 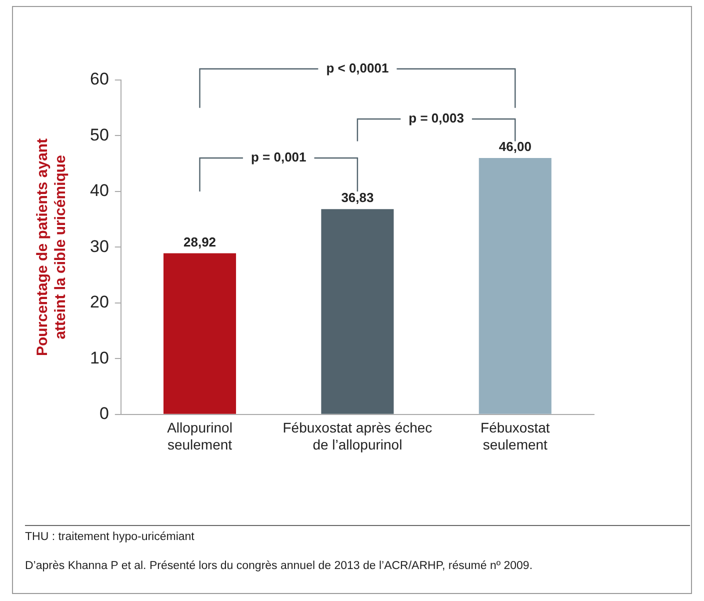 I want to click on text: THU : traitement hypo-uricémiant, so click(x=109, y=537).